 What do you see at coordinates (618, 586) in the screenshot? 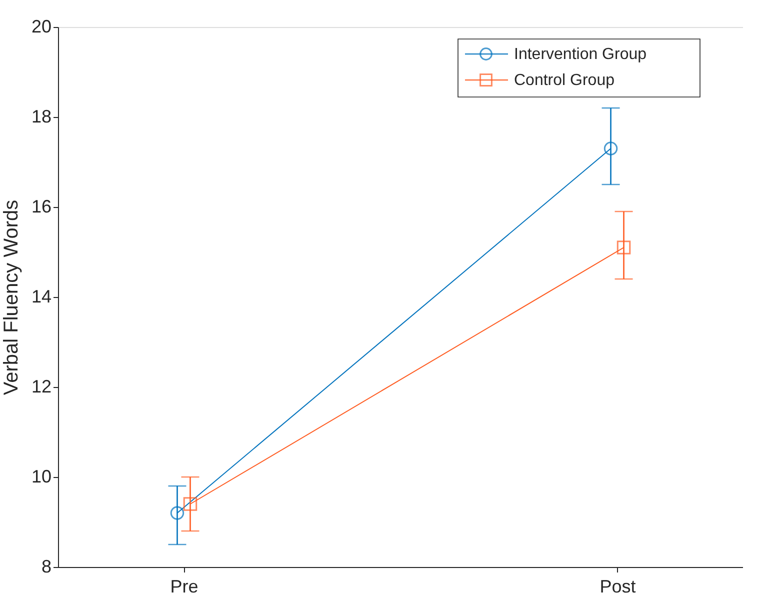
I see `x-tick-label: Post` at bounding box center [618, 586].